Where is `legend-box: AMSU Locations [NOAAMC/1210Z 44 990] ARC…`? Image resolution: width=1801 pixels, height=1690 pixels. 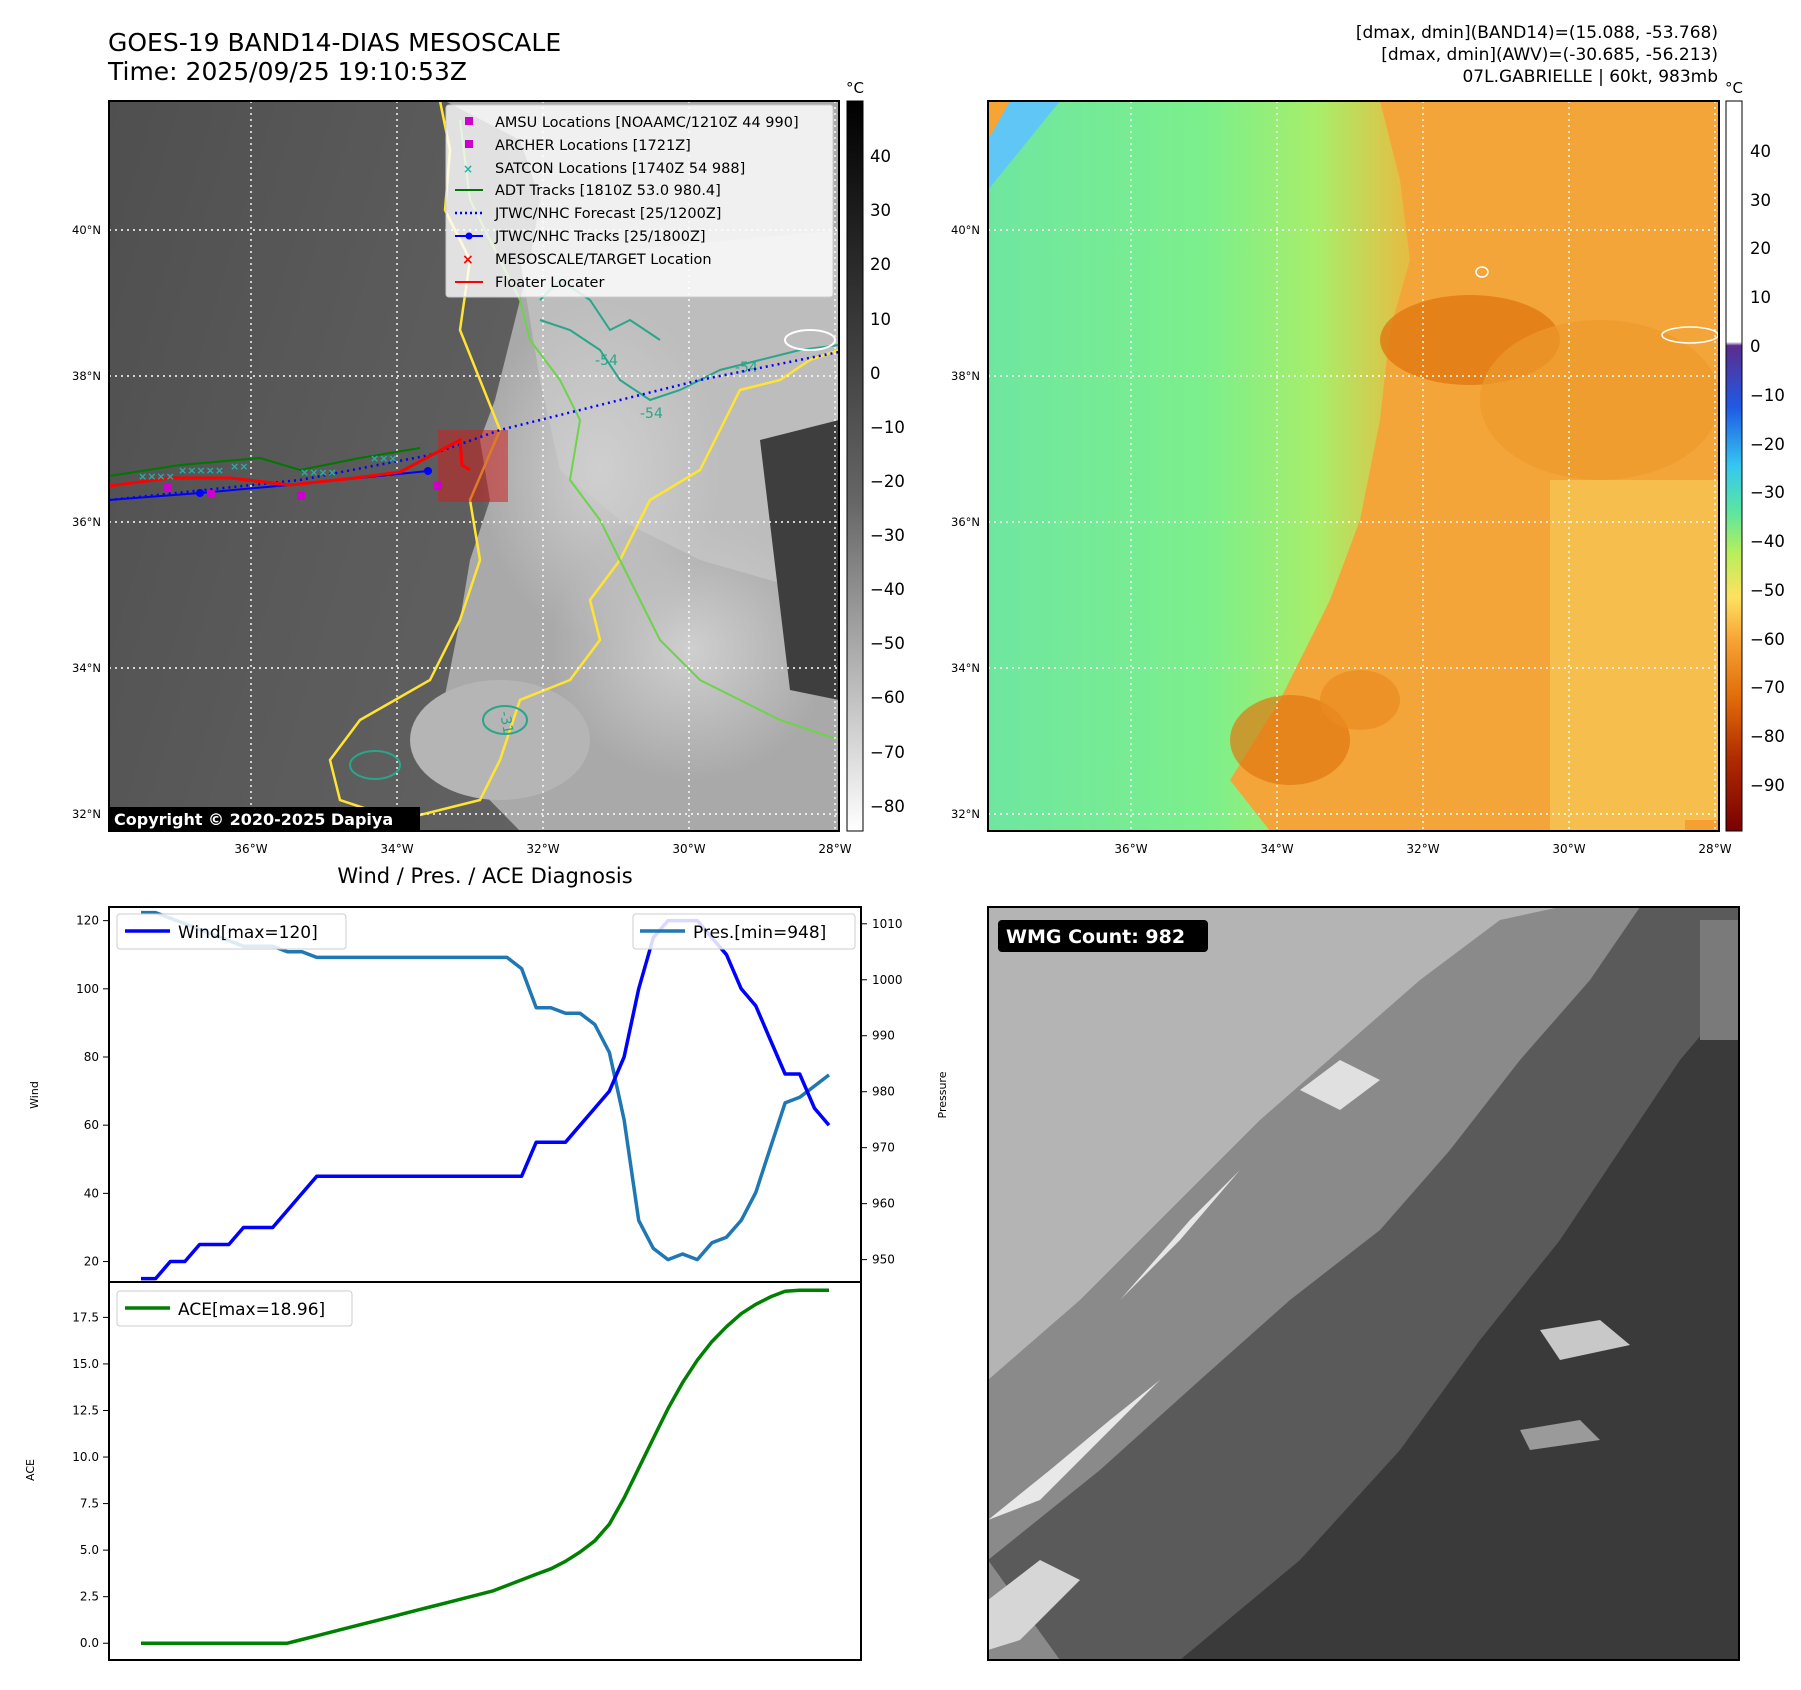 legend-box: AMSU Locations [NOAAMC/1210Z 44 990] ARC… is located at coordinates (639, 201).